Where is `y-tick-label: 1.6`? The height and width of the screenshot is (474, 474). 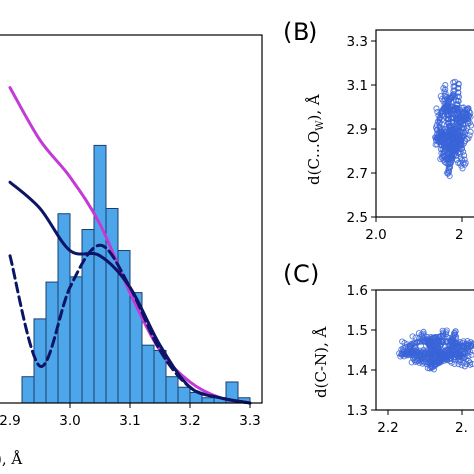
y-tick-label: 1.6 is located at coordinates (357, 291).